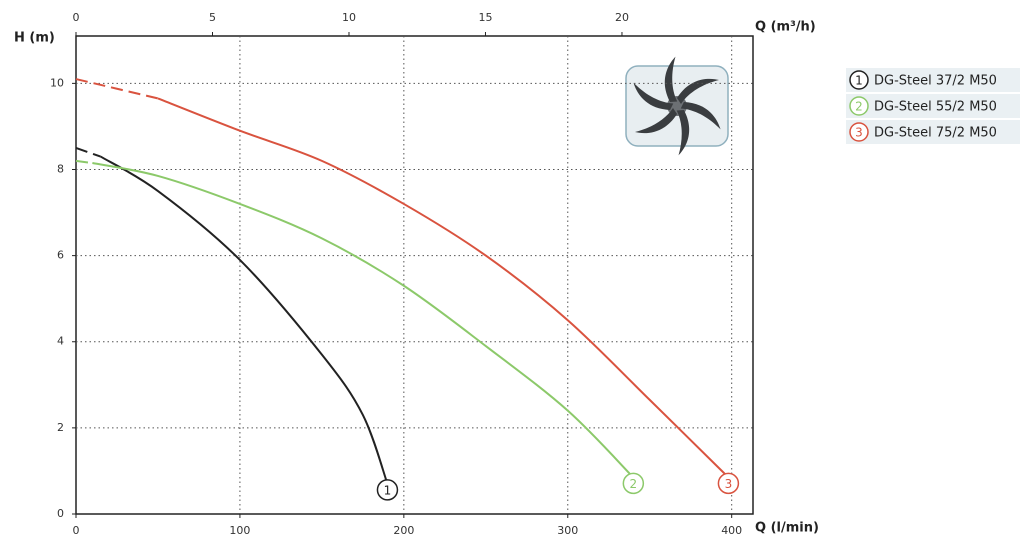  I want to click on legend-badge-label: 3, so click(859, 133).